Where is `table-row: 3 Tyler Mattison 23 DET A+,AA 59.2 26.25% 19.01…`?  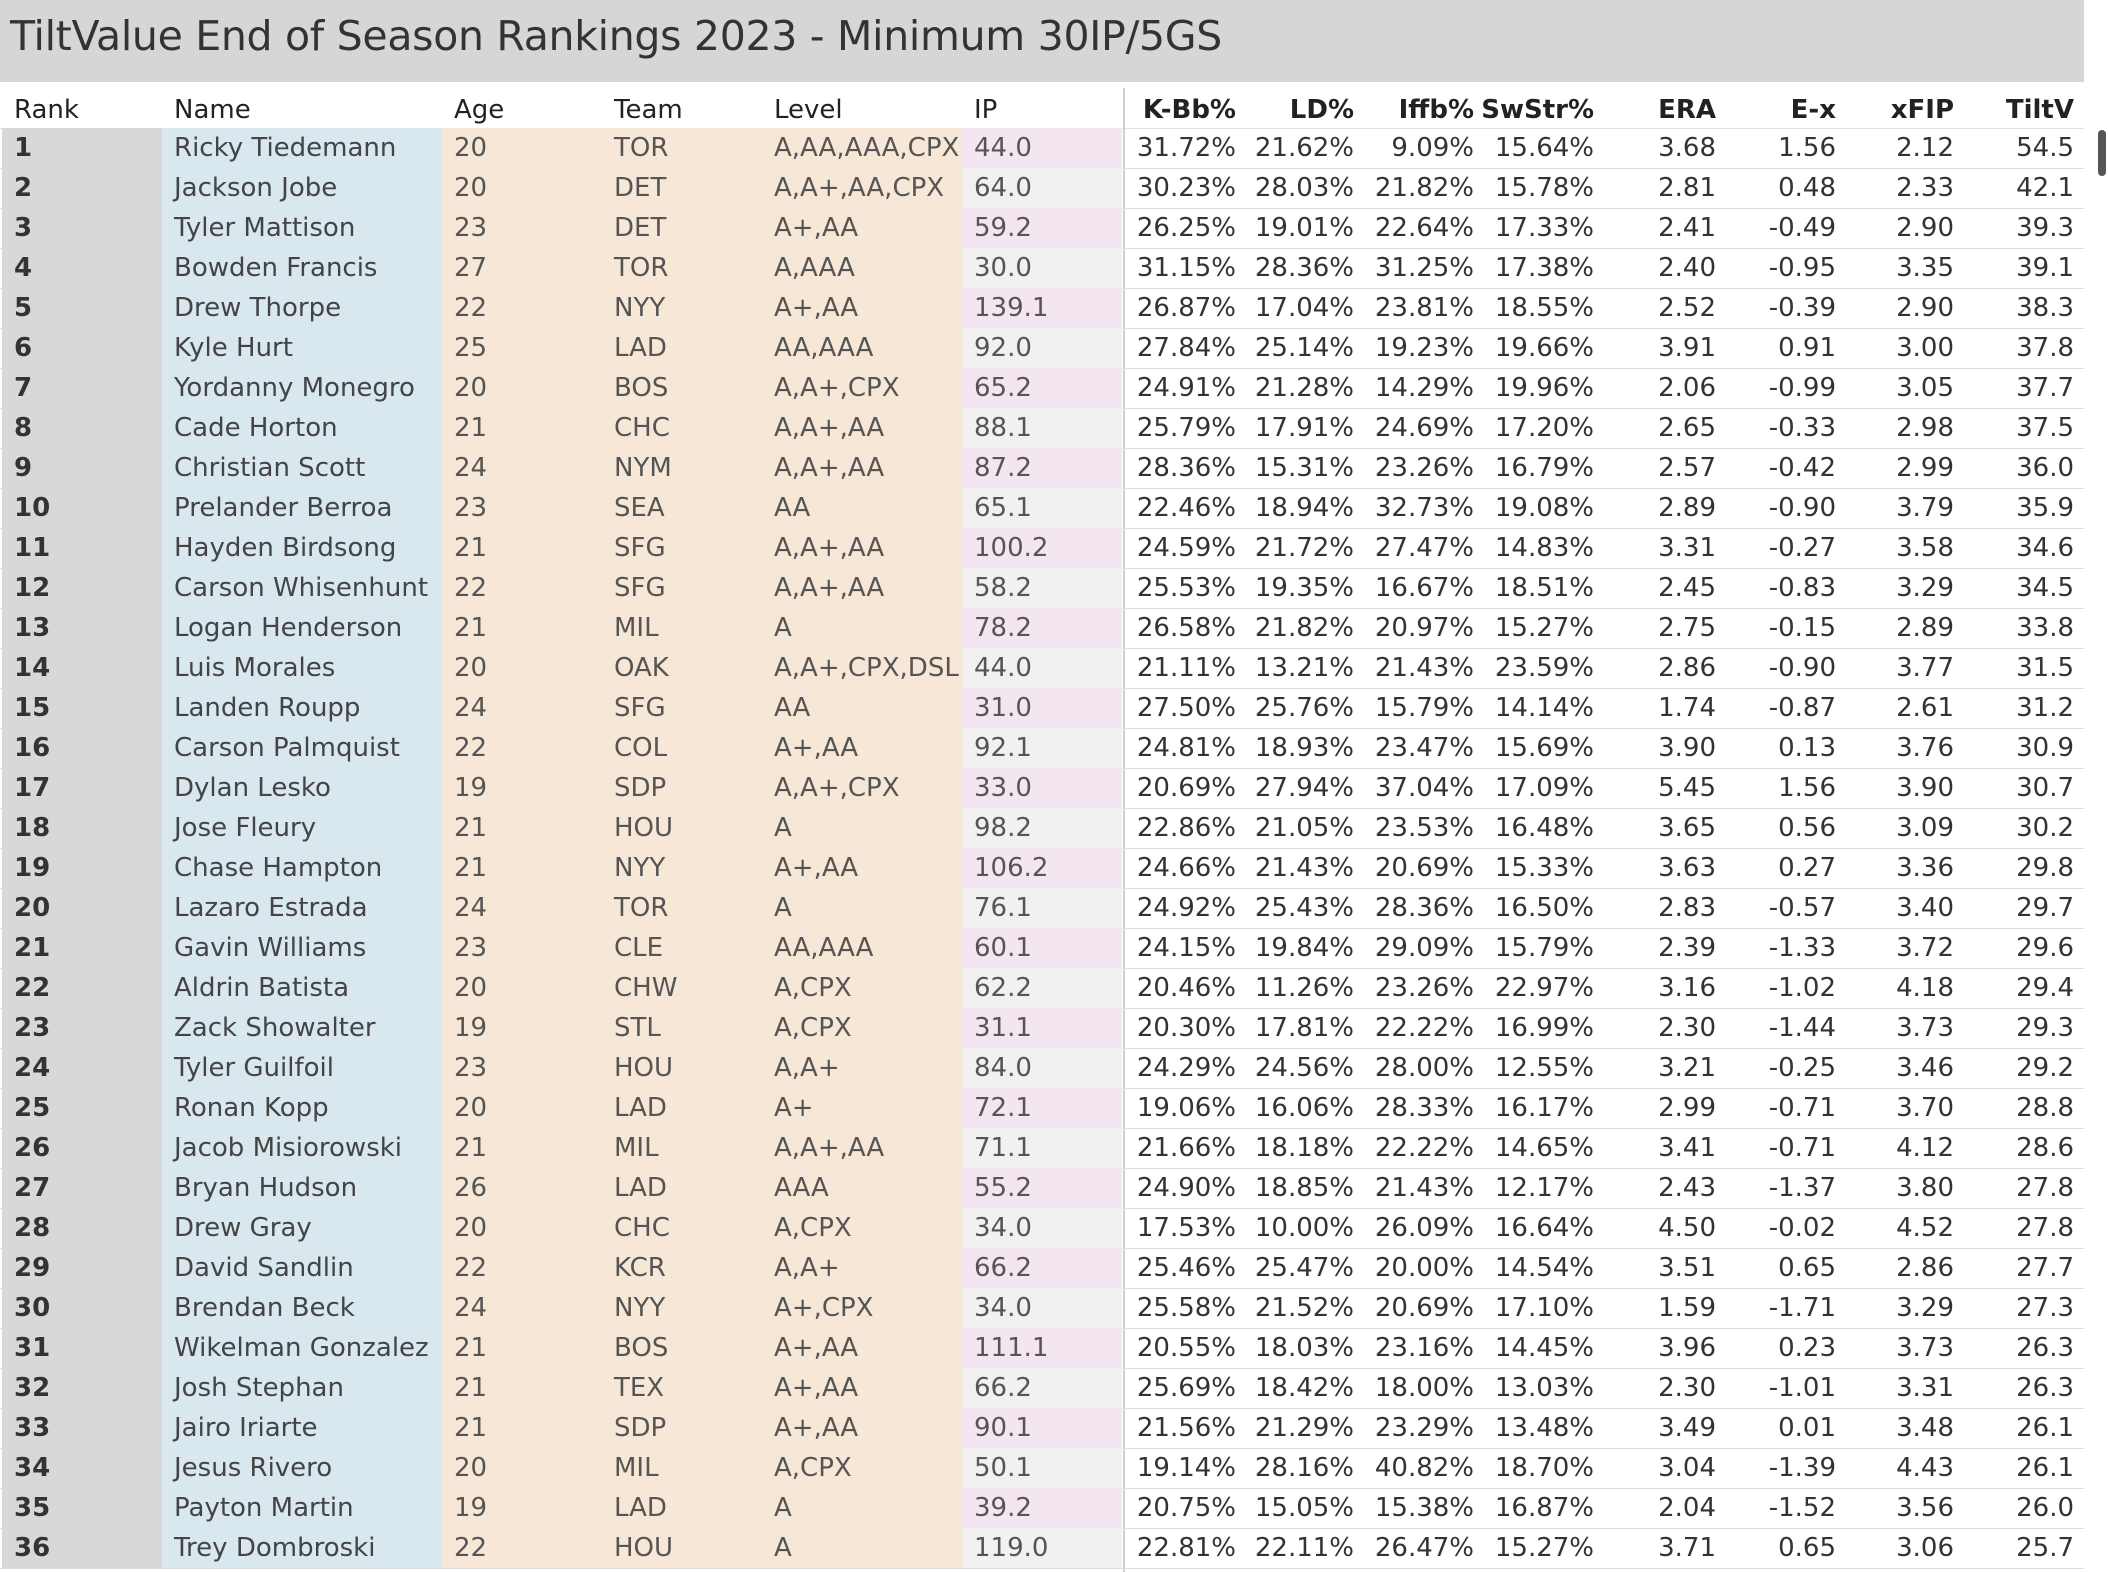
table-row: 3 Tyler Mattison 23 DET A+,AA 59.2 26.25% 19.01… is located at coordinates (1042, 228).